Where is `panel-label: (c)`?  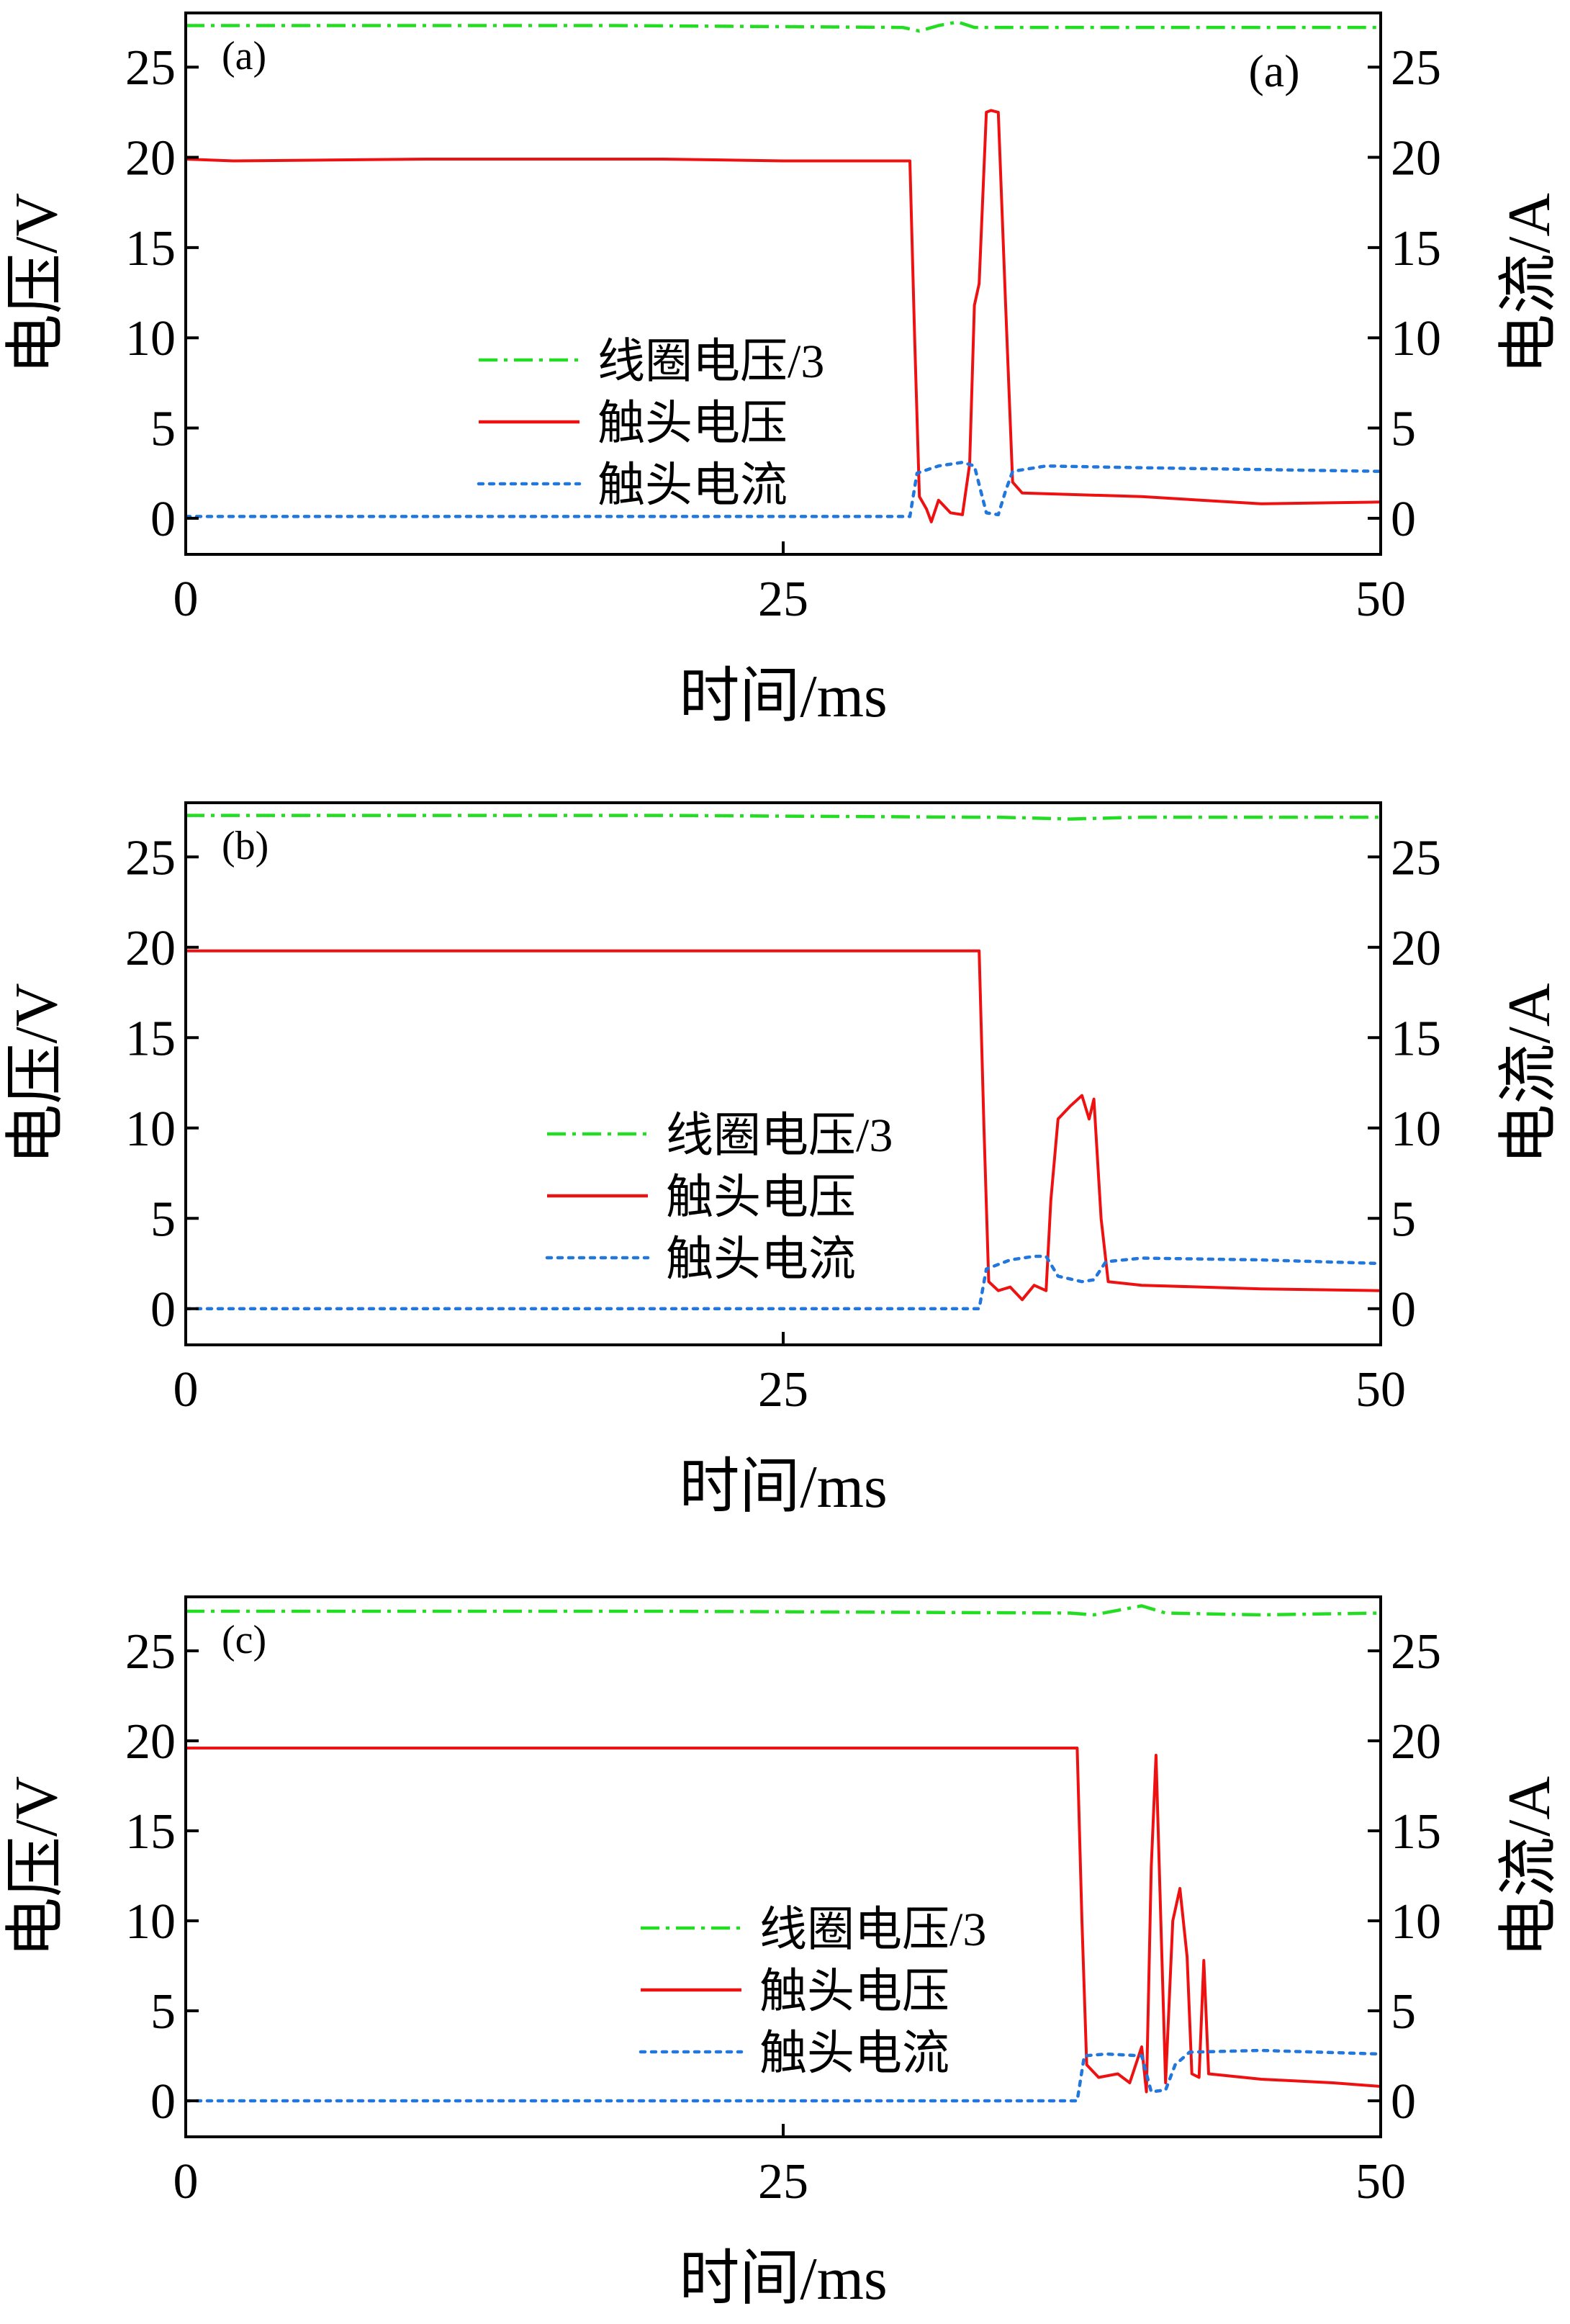
panel-label: (c) is located at coordinates (244, 1640).